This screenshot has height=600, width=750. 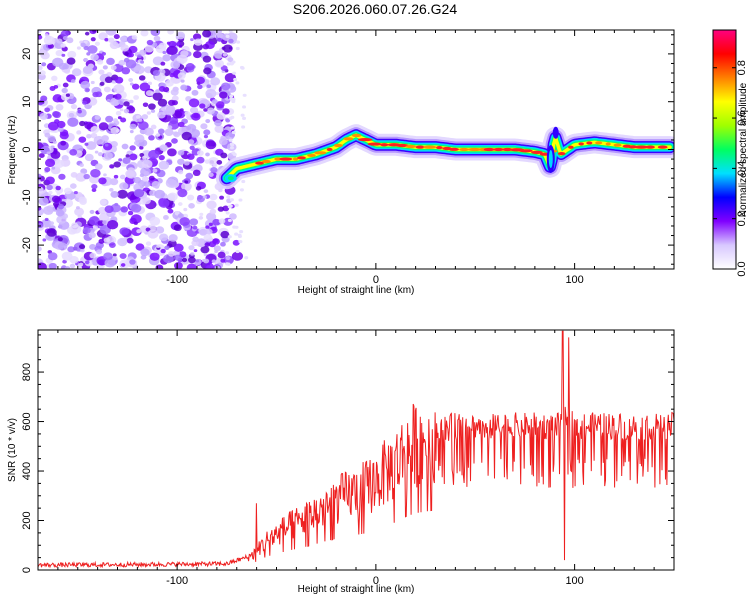 What do you see at coordinates (27, 372) in the screenshot?
I see `y-tick-label: 800` at bounding box center [27, 372].